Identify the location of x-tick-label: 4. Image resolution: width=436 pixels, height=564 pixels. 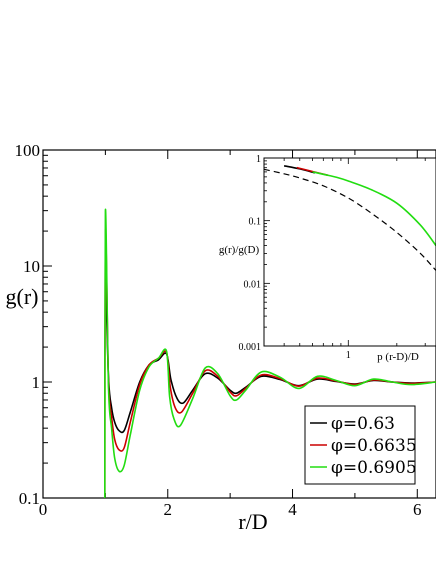
(292, 509).